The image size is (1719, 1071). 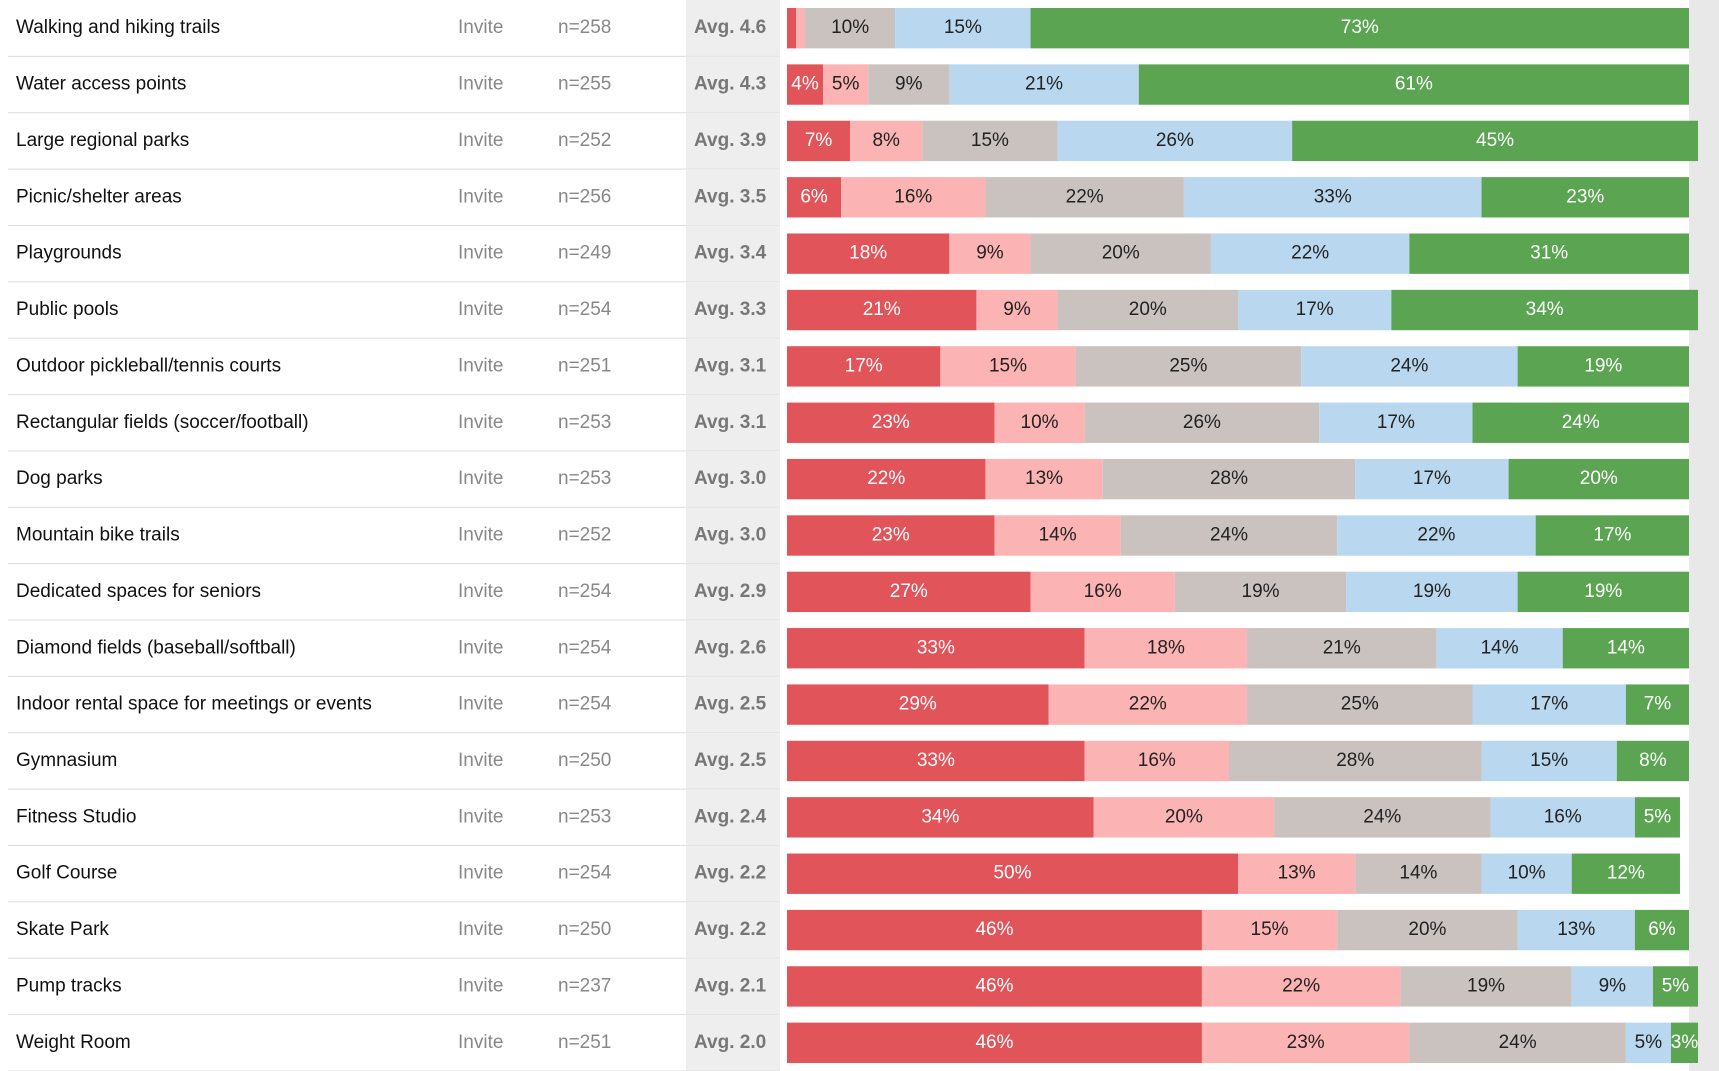 What do you see at coordinates (1058, 535) in the screenshot?
I see `value-label: 14%` at bounding box center [1058, 535].